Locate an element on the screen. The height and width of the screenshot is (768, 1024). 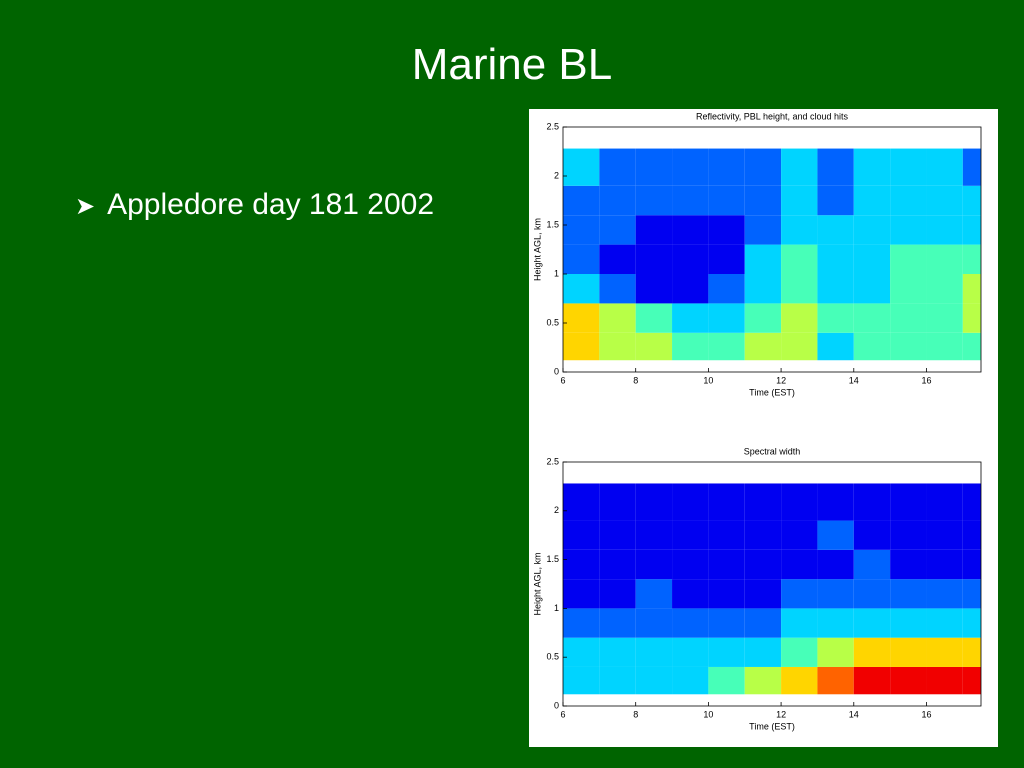
x-tick-label: 14 is located at coordinates (854, 380).